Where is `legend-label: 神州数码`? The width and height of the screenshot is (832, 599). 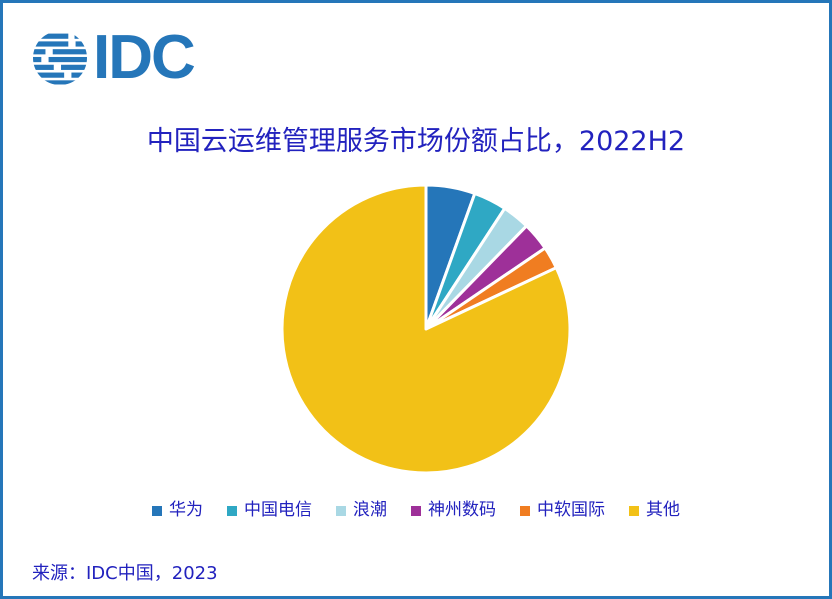 legend-label: 神州数码 is located at coordinates (462, 510).